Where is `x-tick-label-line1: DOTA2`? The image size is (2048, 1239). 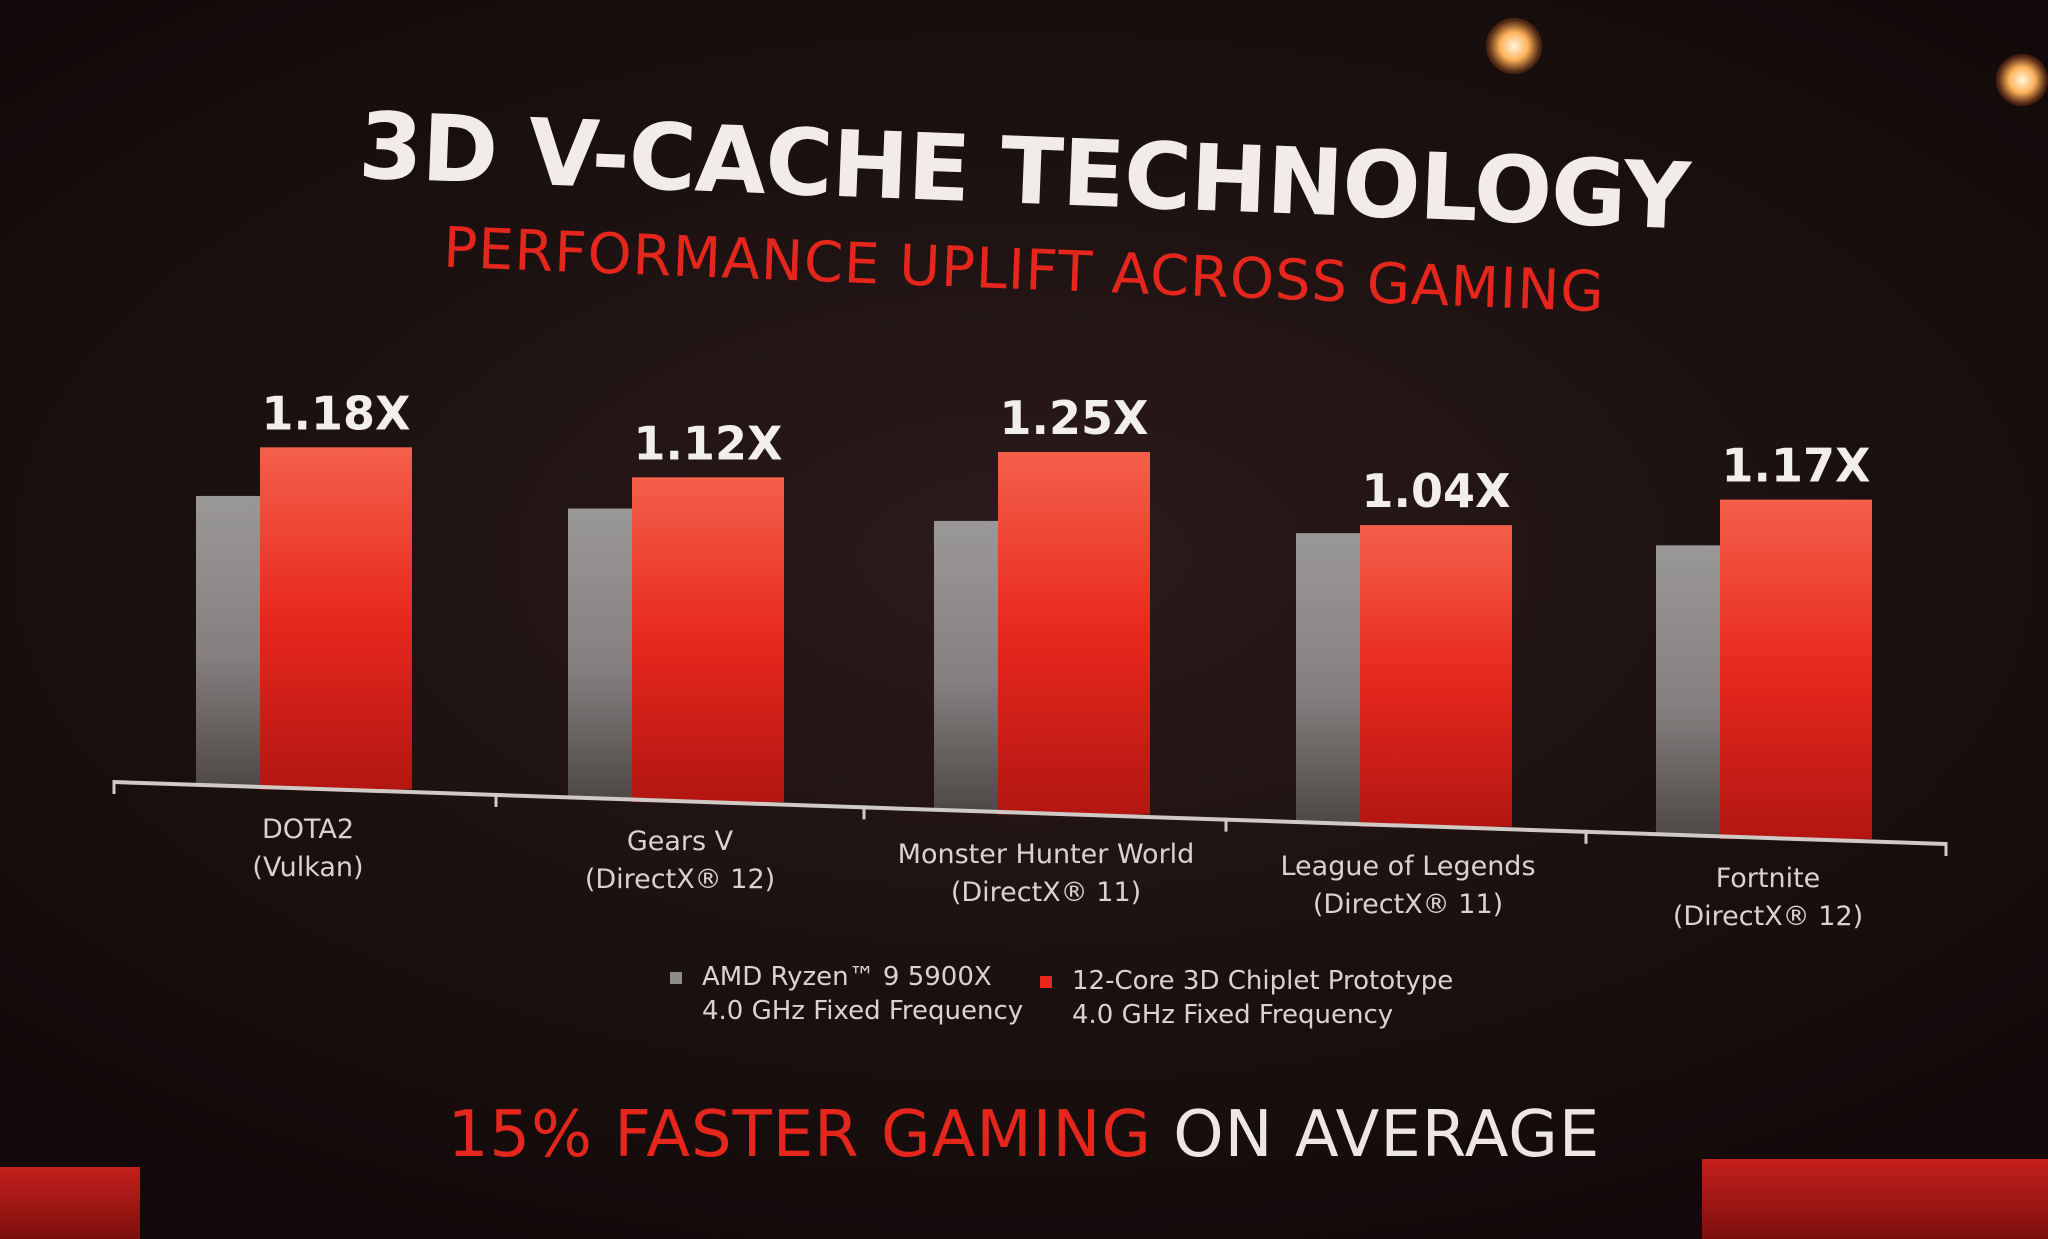 x-tick-label-line1: DOTA2 is located at coordinates (308, 829).